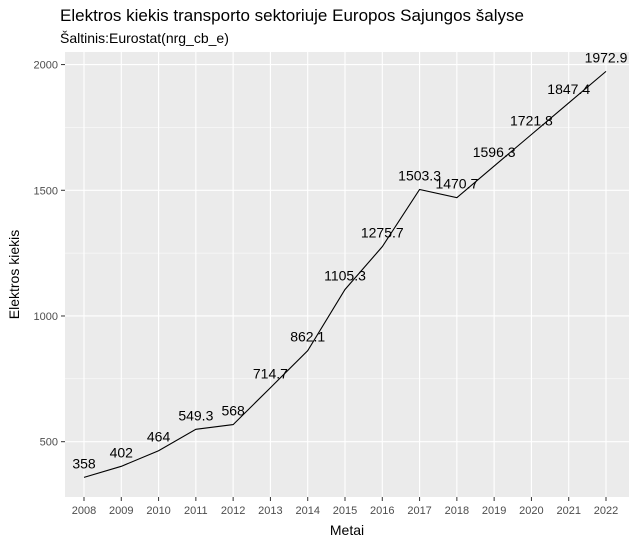  Describe the element at coordinates (158, 511) in the screenshot. I see `x-tick-label: 2010` at that location.